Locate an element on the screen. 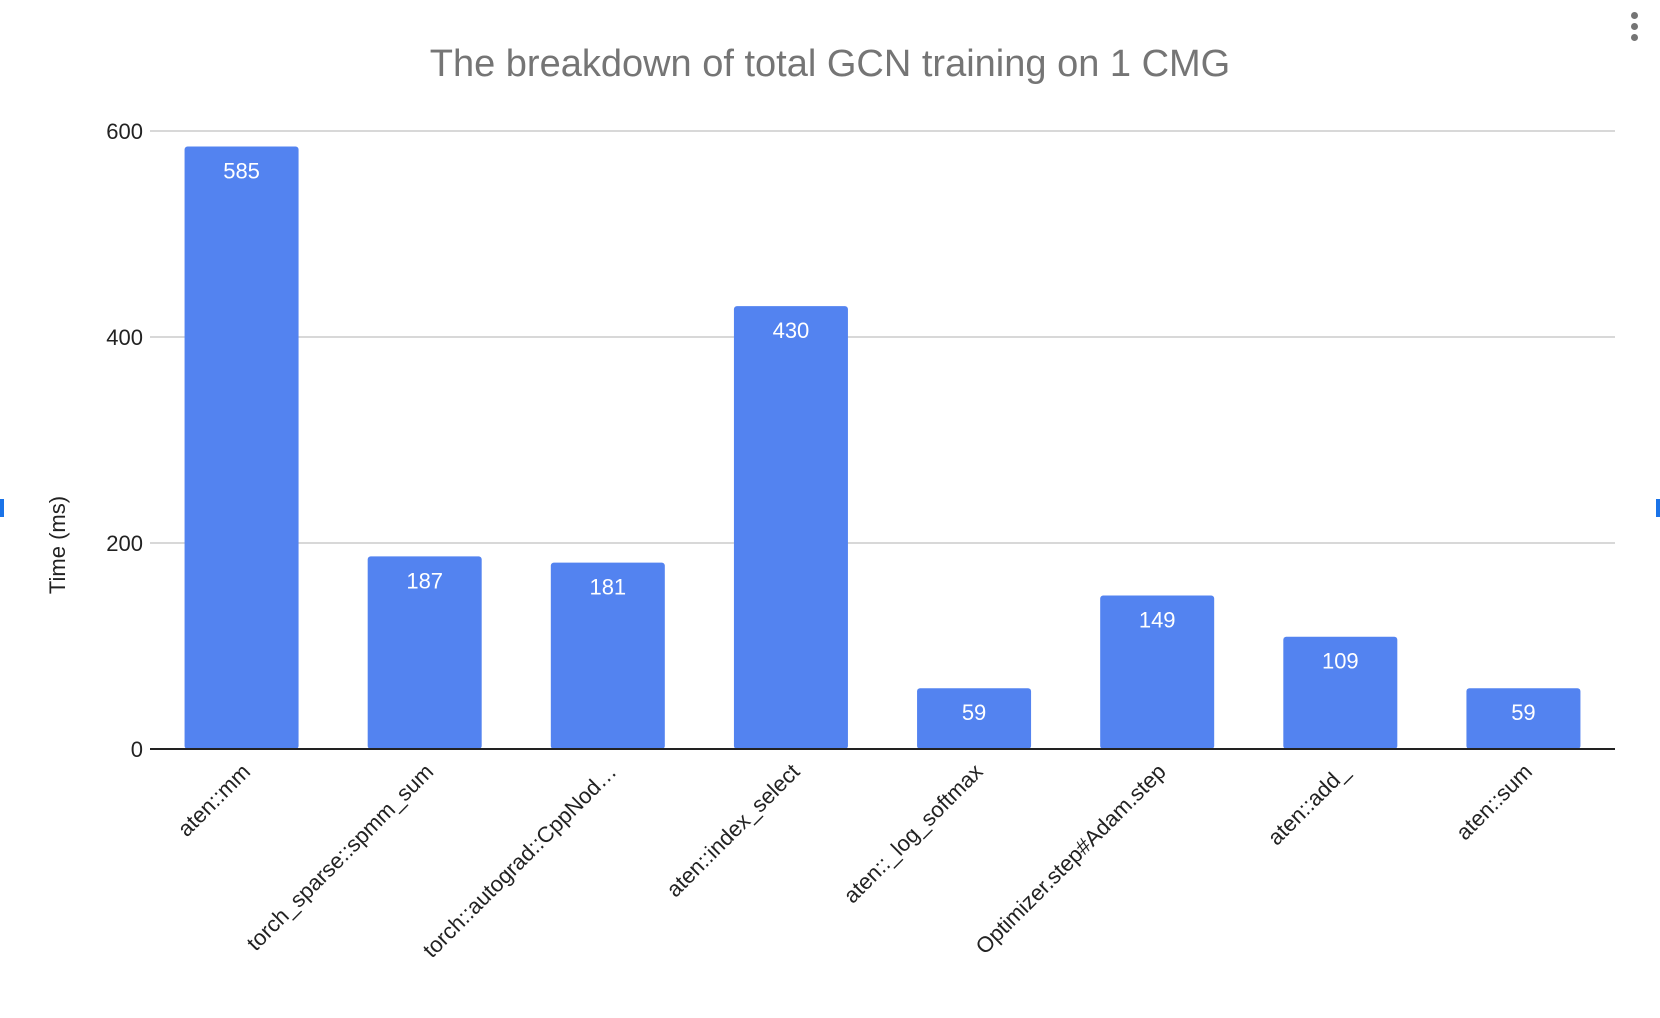 The width and height of the screenshot is (1660, 1018). right-resize-handle is located at coordinates (1658, 508).